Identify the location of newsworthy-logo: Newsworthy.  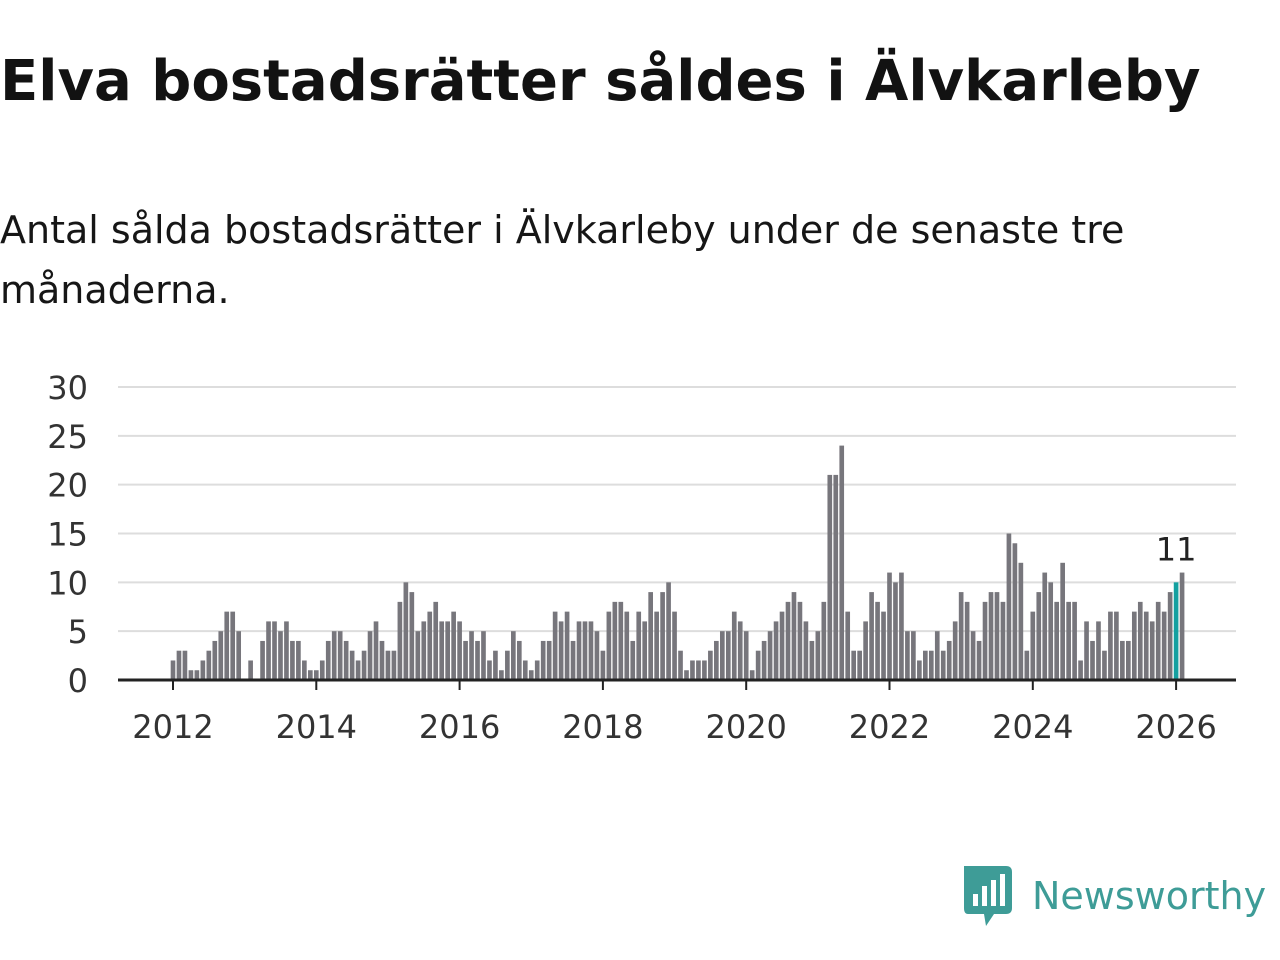
(1113, 896).